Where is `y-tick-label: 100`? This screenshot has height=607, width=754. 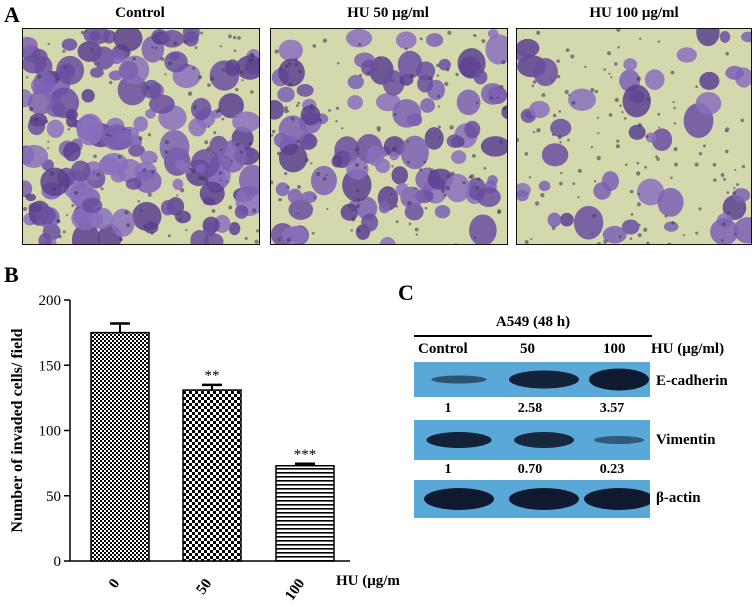
y-tick-label: 100 is located at coordinates (50, 432).